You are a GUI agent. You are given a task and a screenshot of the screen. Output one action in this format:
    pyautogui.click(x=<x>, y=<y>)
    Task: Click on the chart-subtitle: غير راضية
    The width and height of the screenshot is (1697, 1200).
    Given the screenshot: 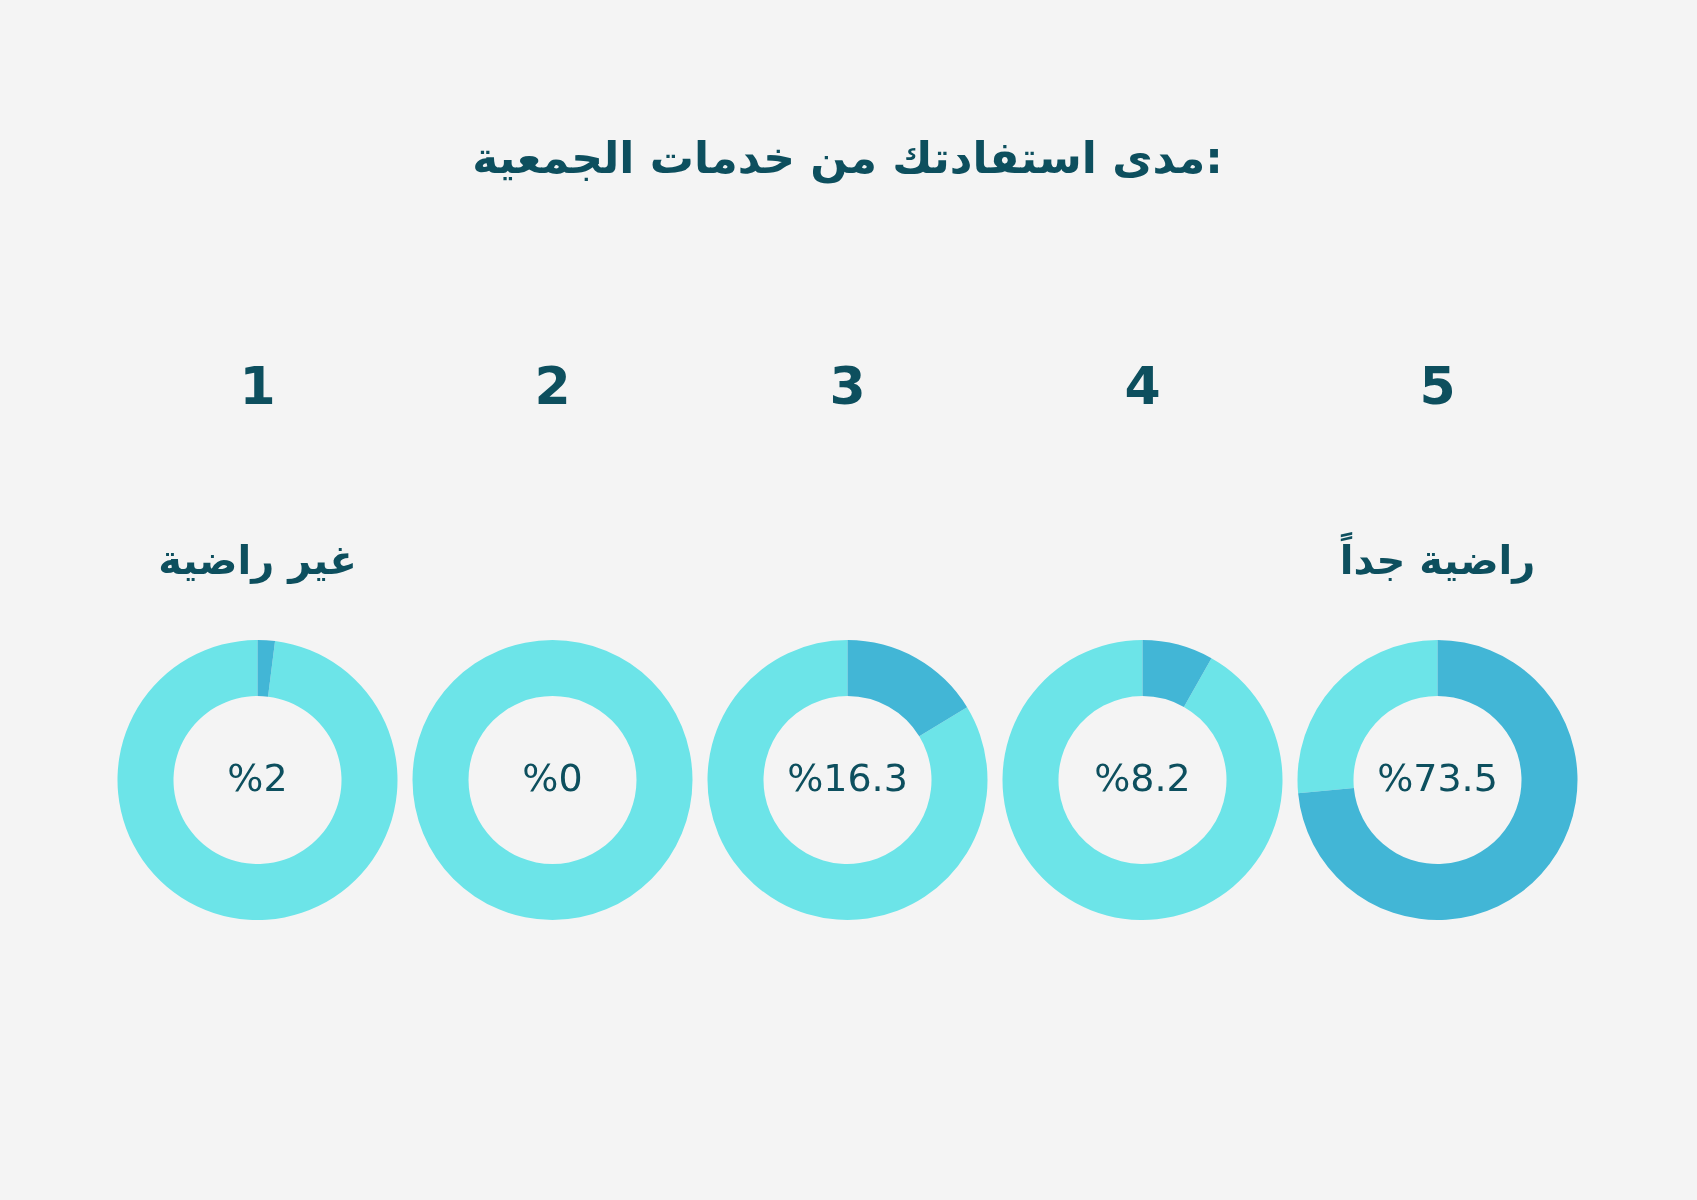 What is the action you would take?
    pyautogui.click(x=257, y=560)
    